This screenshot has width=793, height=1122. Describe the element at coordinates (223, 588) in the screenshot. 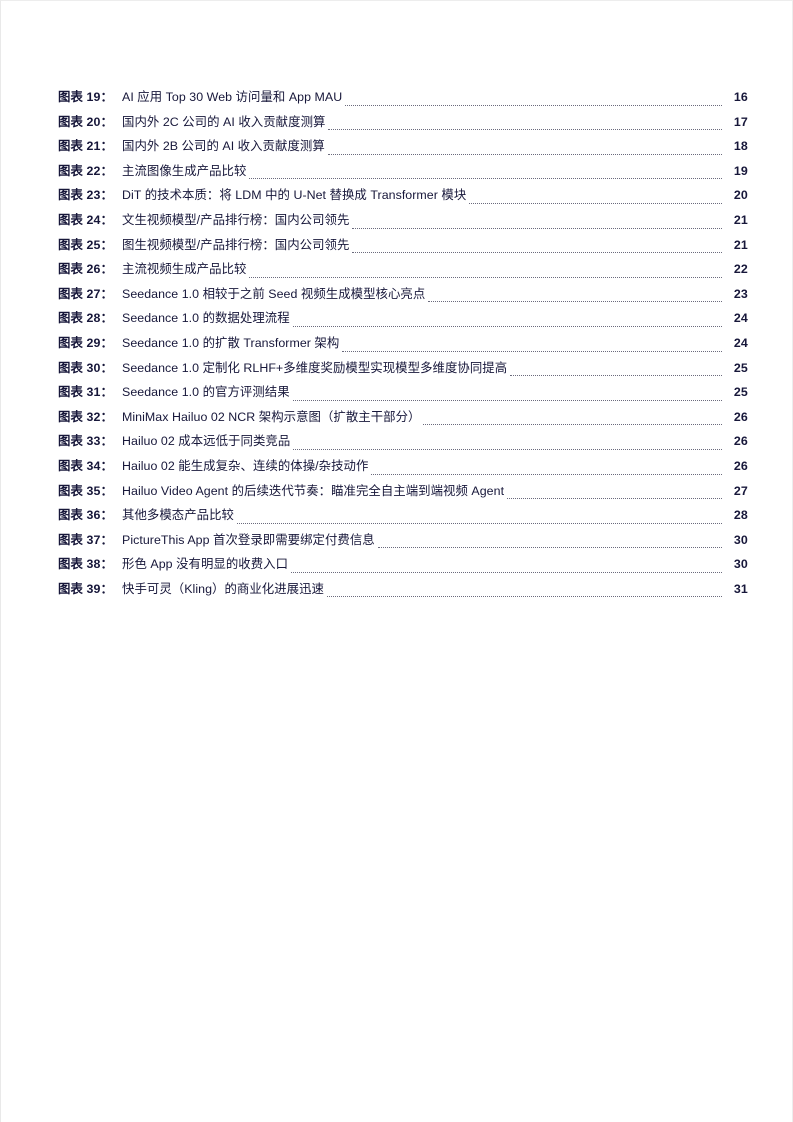

I see `toc-entry-title: 快手可灵（Kling）的商业化进展迅速` at that location.